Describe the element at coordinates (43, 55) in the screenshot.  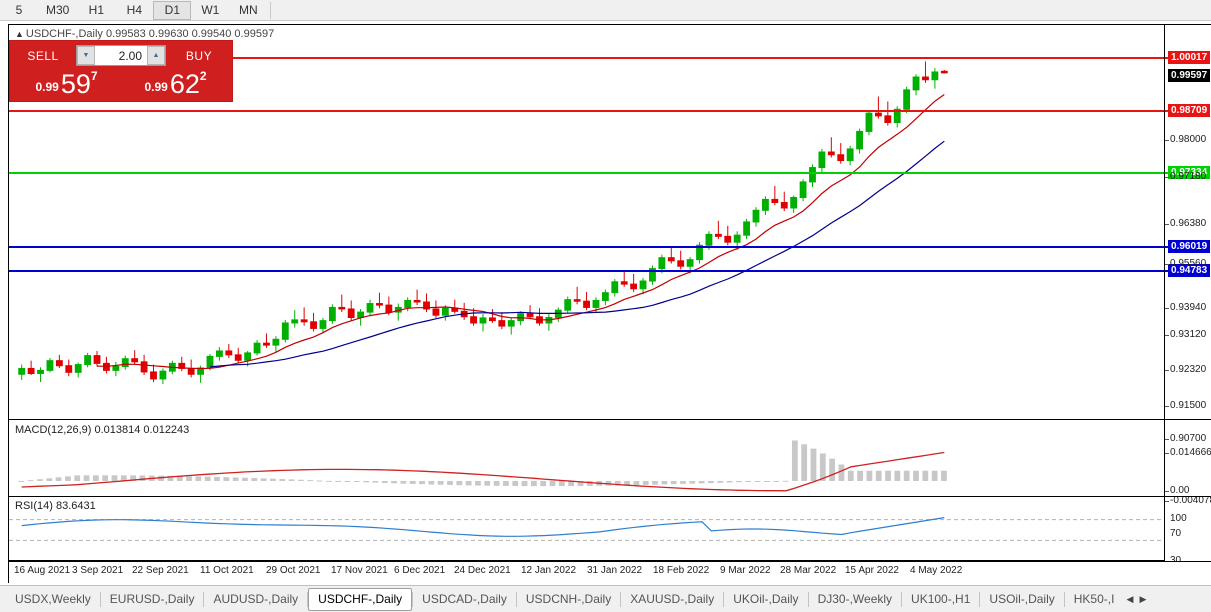
I see `sell-label: SELL` at that location.